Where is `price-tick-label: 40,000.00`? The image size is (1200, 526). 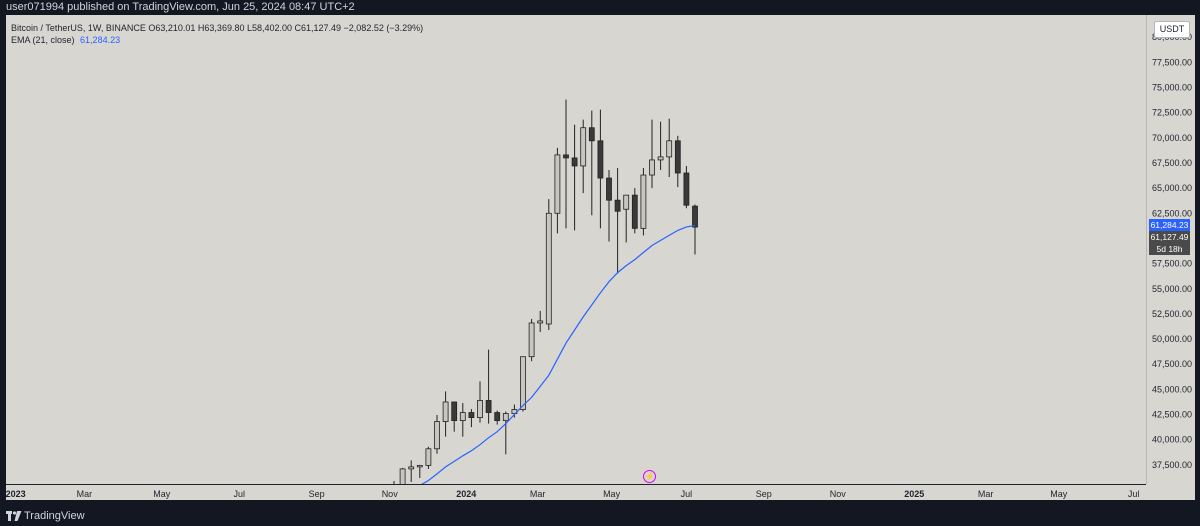
price-tick-label: 40,000.00 is located at coordinates (1172, 440).